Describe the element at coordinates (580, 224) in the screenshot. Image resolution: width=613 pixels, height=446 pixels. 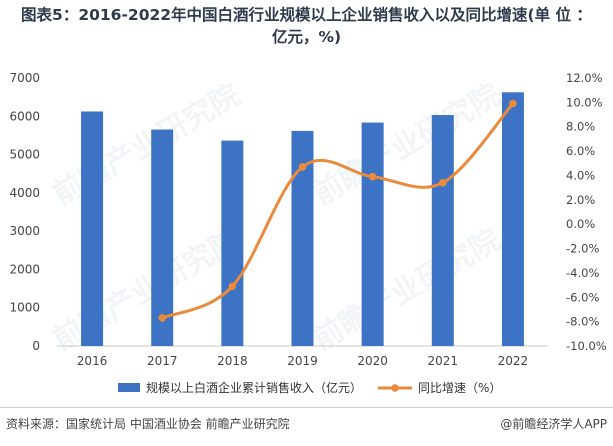
I see `y-right-tick-label: 0.0%` at that location.